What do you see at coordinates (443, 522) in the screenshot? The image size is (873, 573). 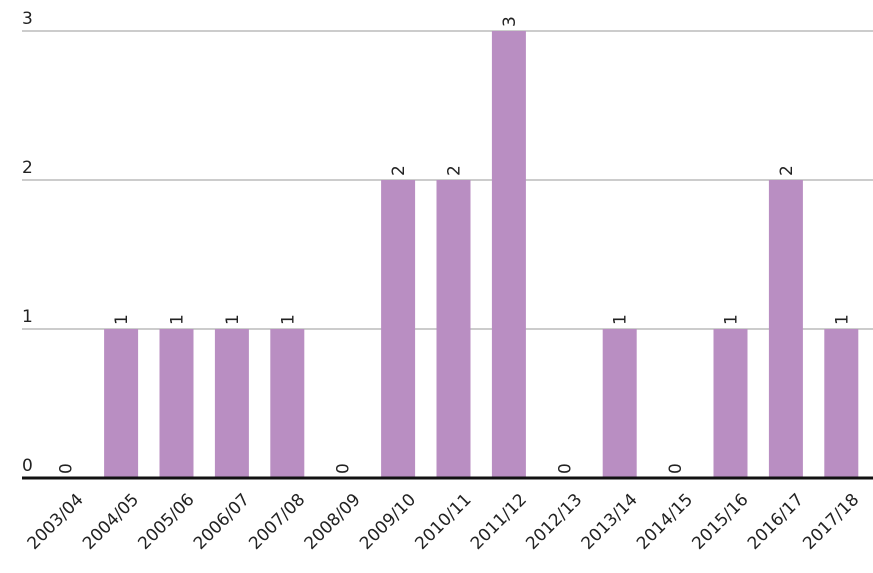 I see `x-tick-label: 2010/11` at bounding box center [443, 522].